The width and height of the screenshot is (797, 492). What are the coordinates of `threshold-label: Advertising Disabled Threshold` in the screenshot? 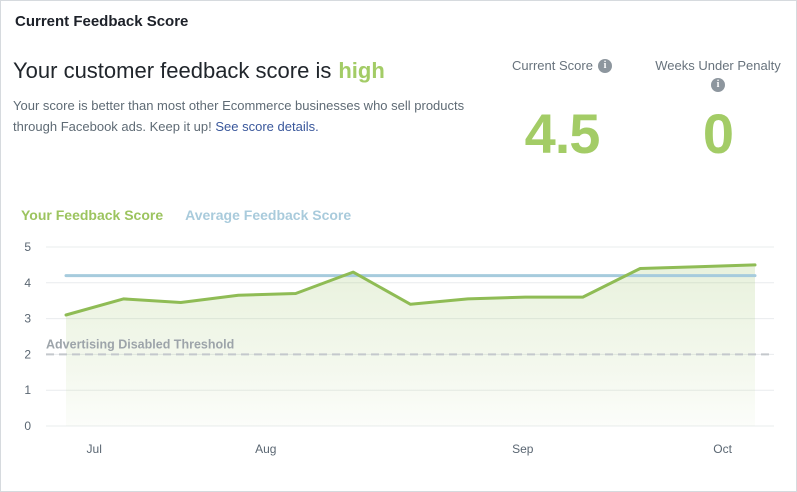 It's located at (140, 344).